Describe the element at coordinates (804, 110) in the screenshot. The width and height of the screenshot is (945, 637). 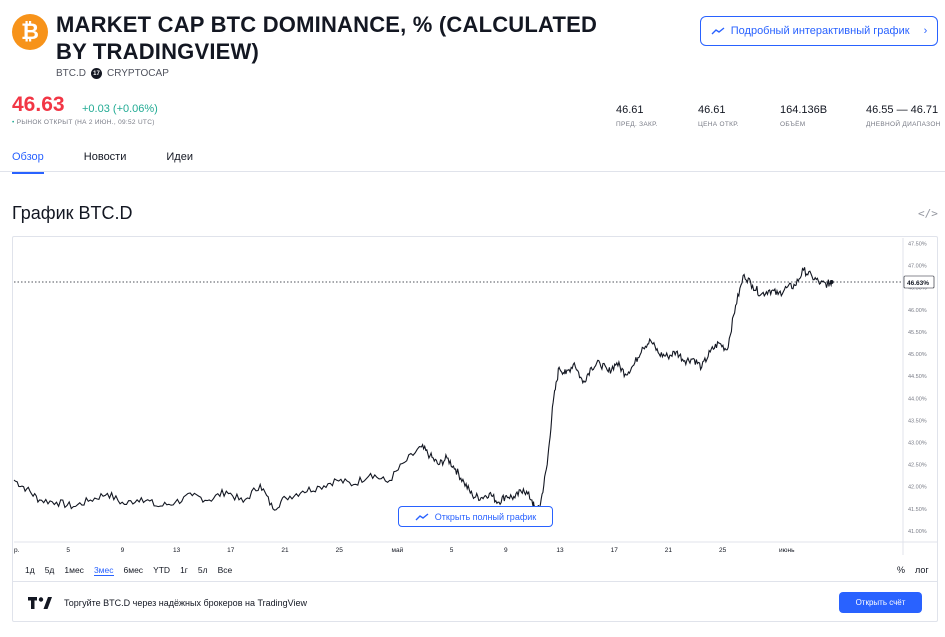
I see `stat-value: 164.136B` at that location.